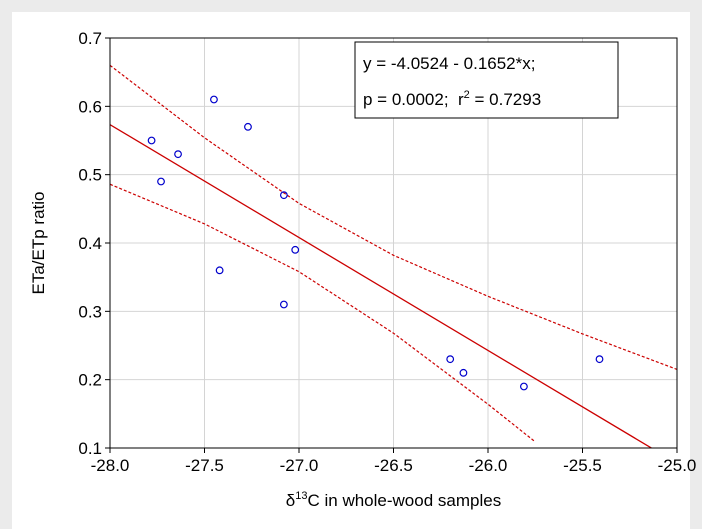  I want to click on x-tick-label: -25.0, so click(677, 465).